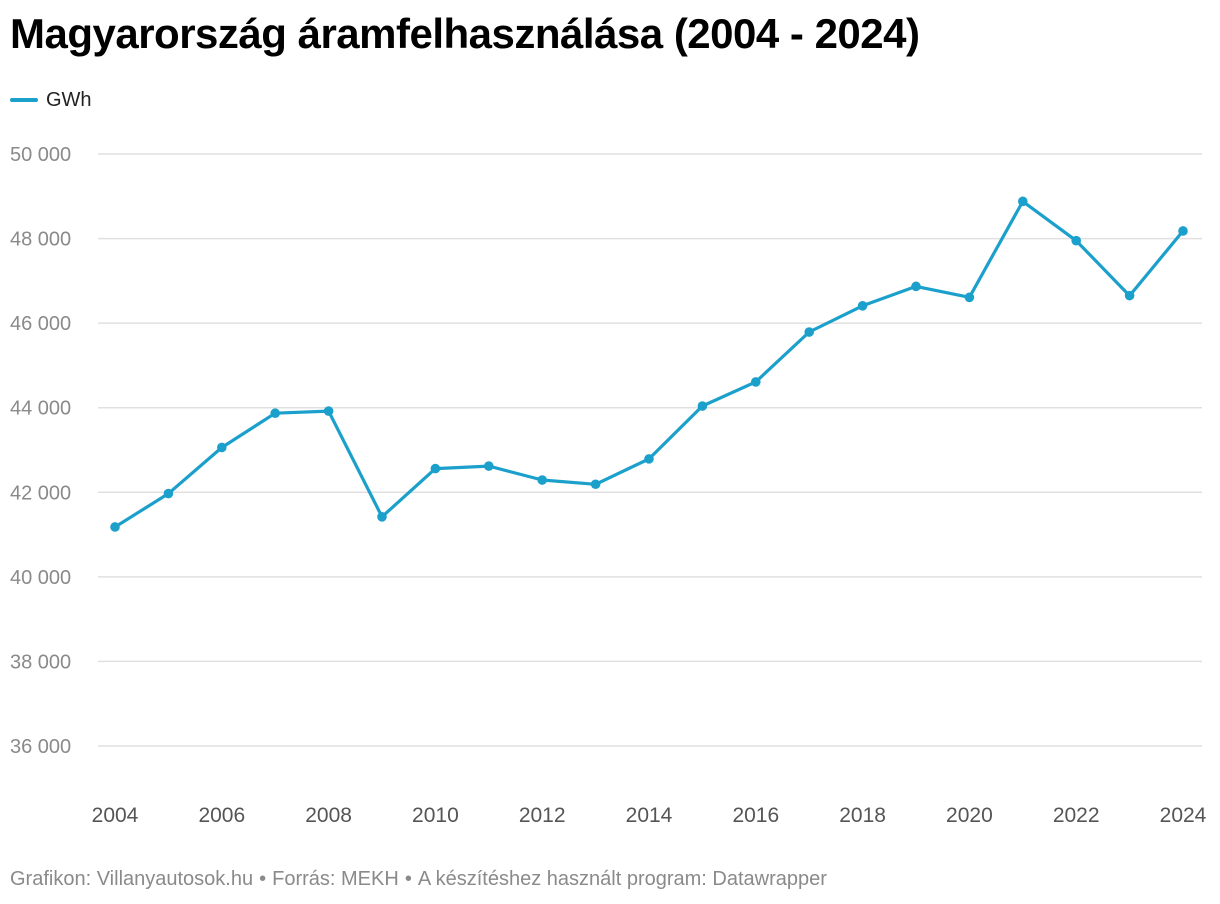  Describe the element at coordinates (40, 409) in the screenshot. I see `y-tick-label: 44 000` at that location.